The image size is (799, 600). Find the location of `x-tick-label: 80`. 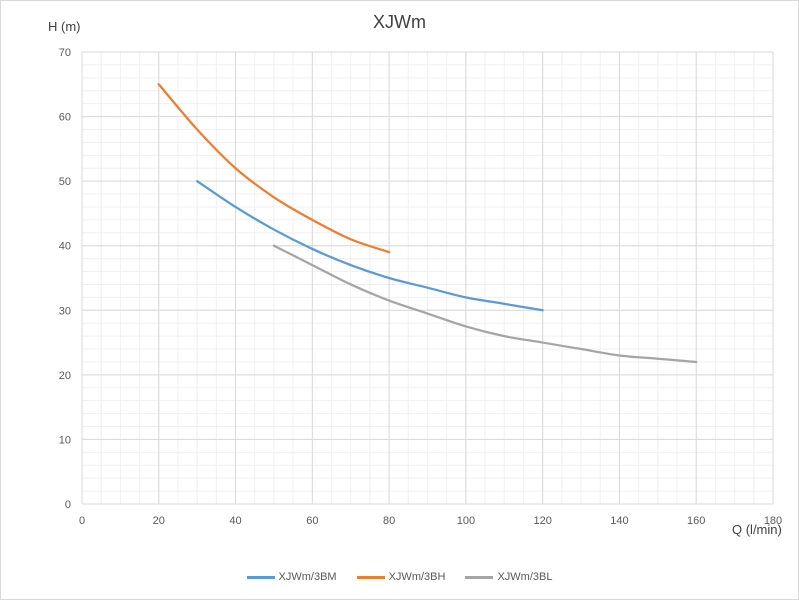

x-tick-label: 80 is located at coordinates (389, 521).